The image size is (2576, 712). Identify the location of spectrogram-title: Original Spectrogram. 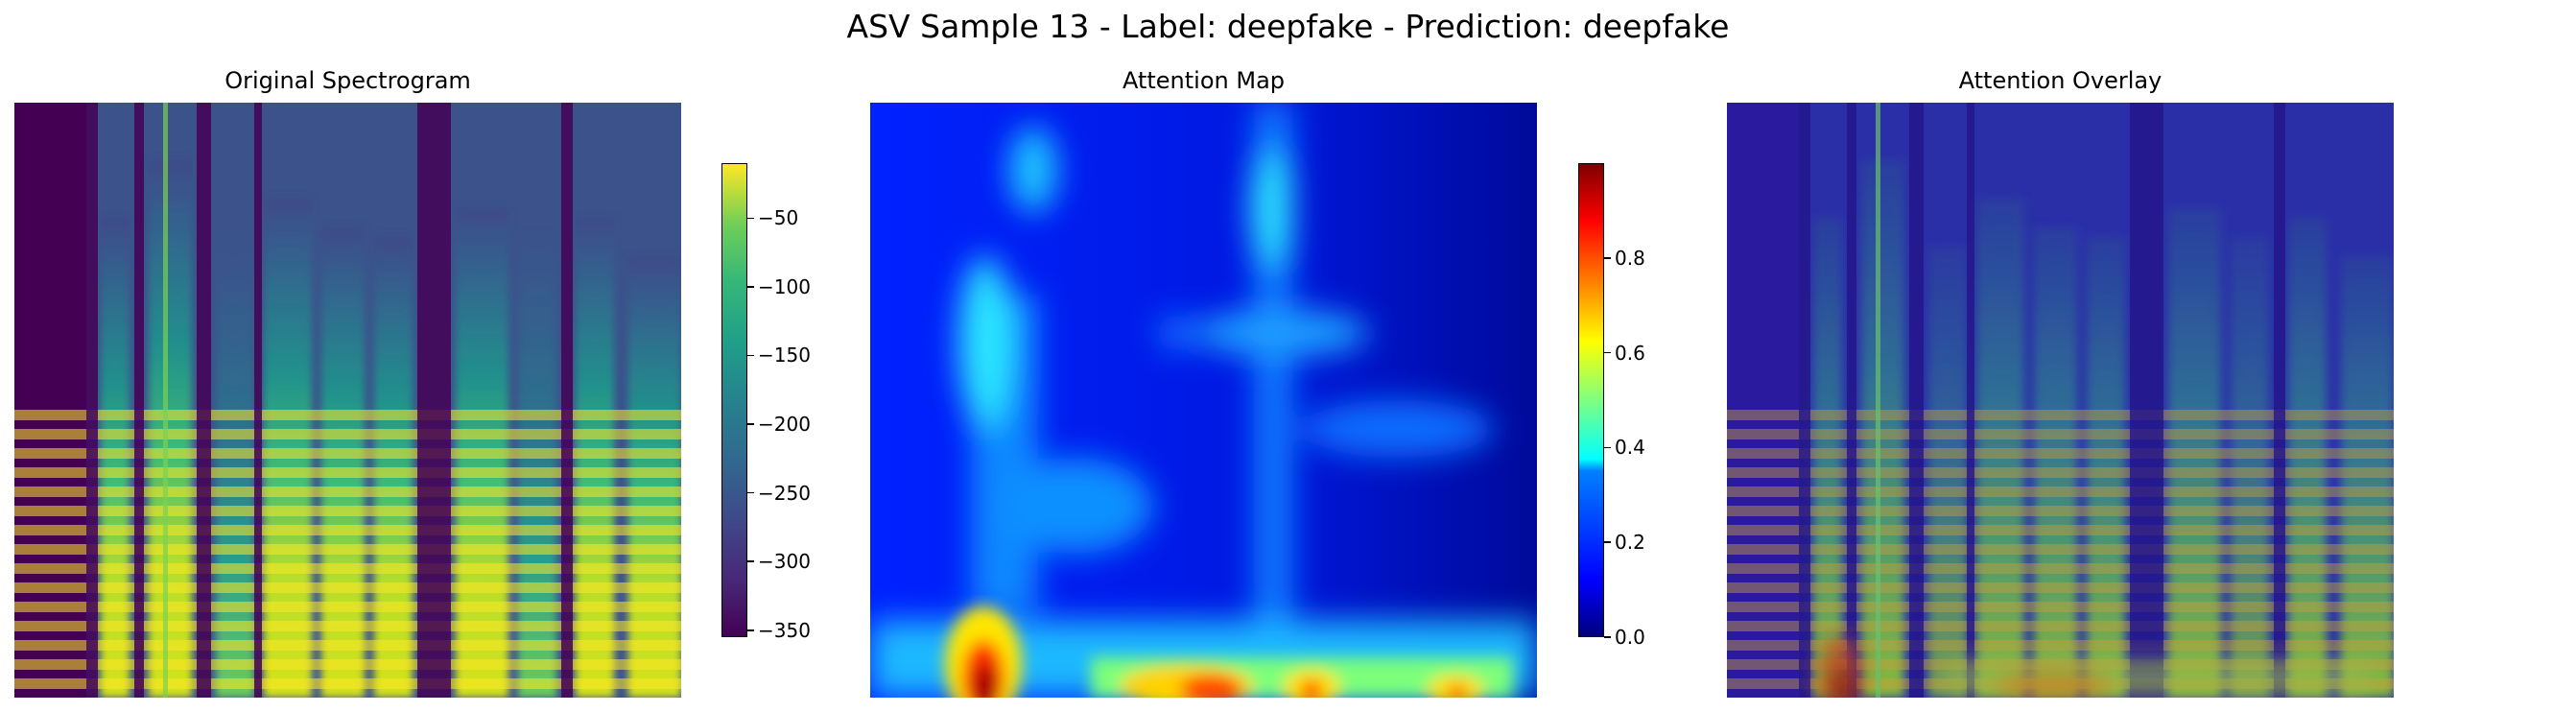
(348, 80).